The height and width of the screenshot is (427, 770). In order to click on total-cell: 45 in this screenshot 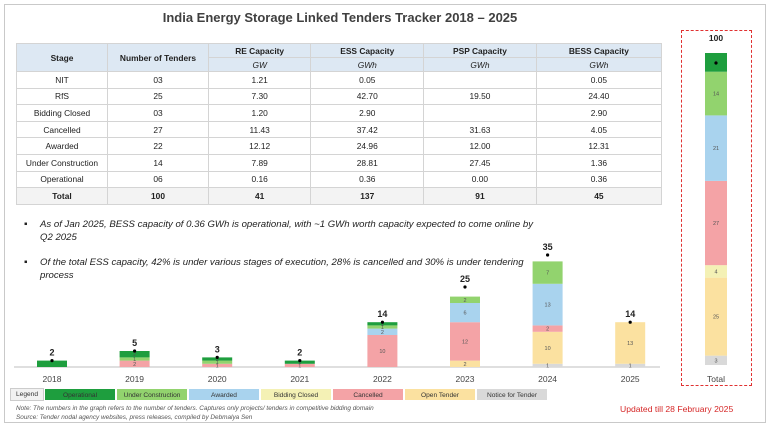, I will do `click(599, 196)`.